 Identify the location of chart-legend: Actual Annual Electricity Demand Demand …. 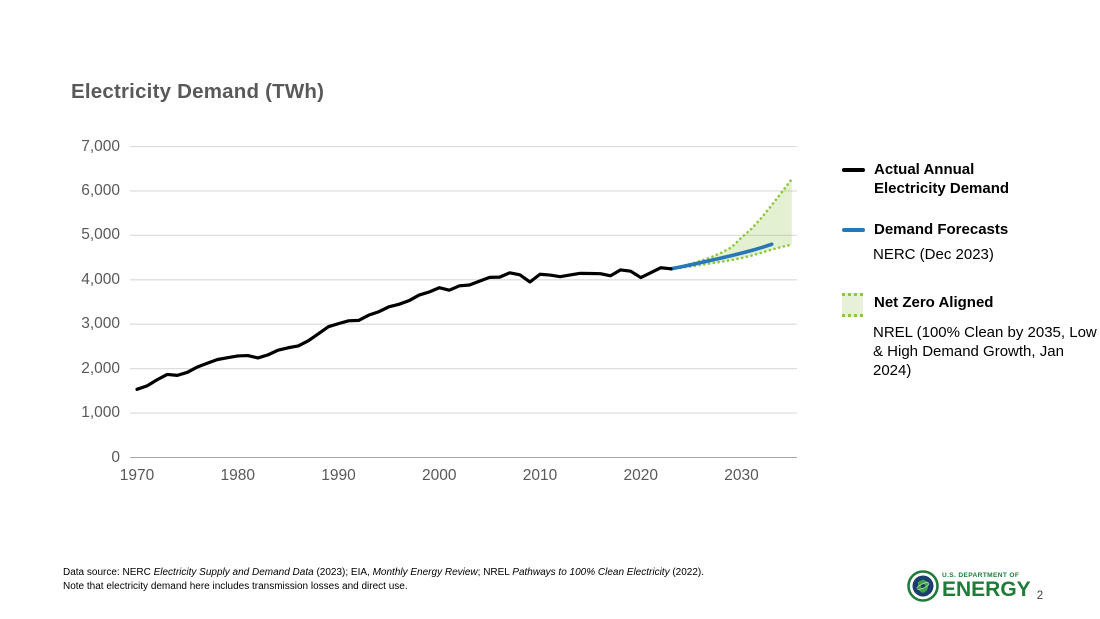
(970, 270).